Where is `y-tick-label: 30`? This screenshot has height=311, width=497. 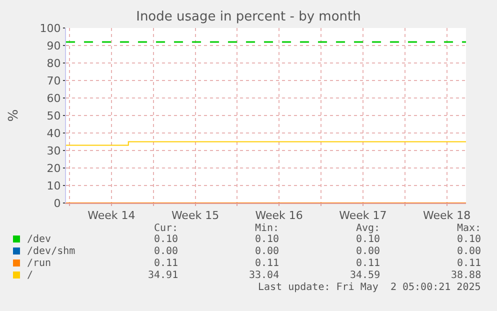
y-tick-label: 30 is located at coordinates (53, 151).